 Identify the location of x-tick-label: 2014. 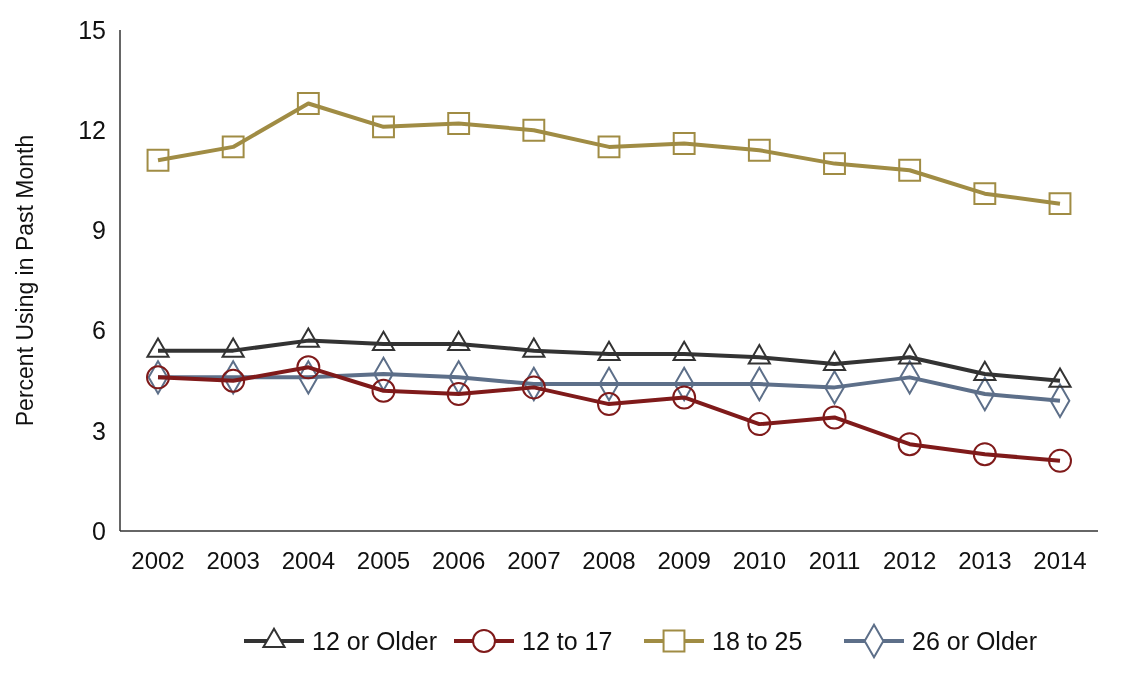
(1060, 560).